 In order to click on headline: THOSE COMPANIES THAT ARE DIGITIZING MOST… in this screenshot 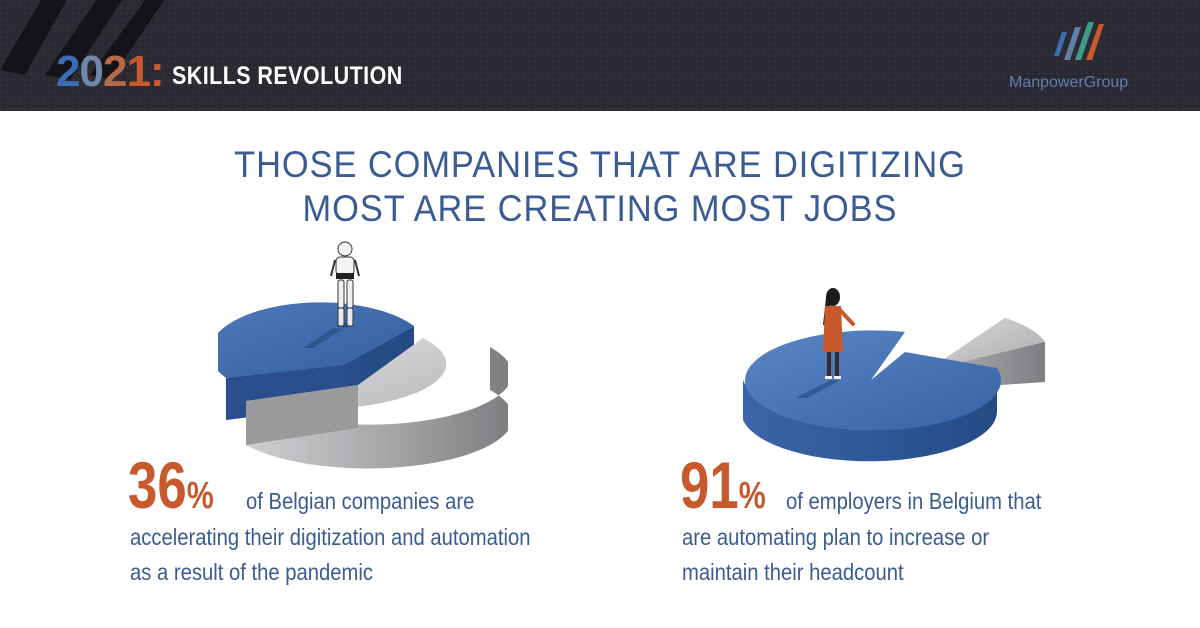, I will do `click(600, 187)`.